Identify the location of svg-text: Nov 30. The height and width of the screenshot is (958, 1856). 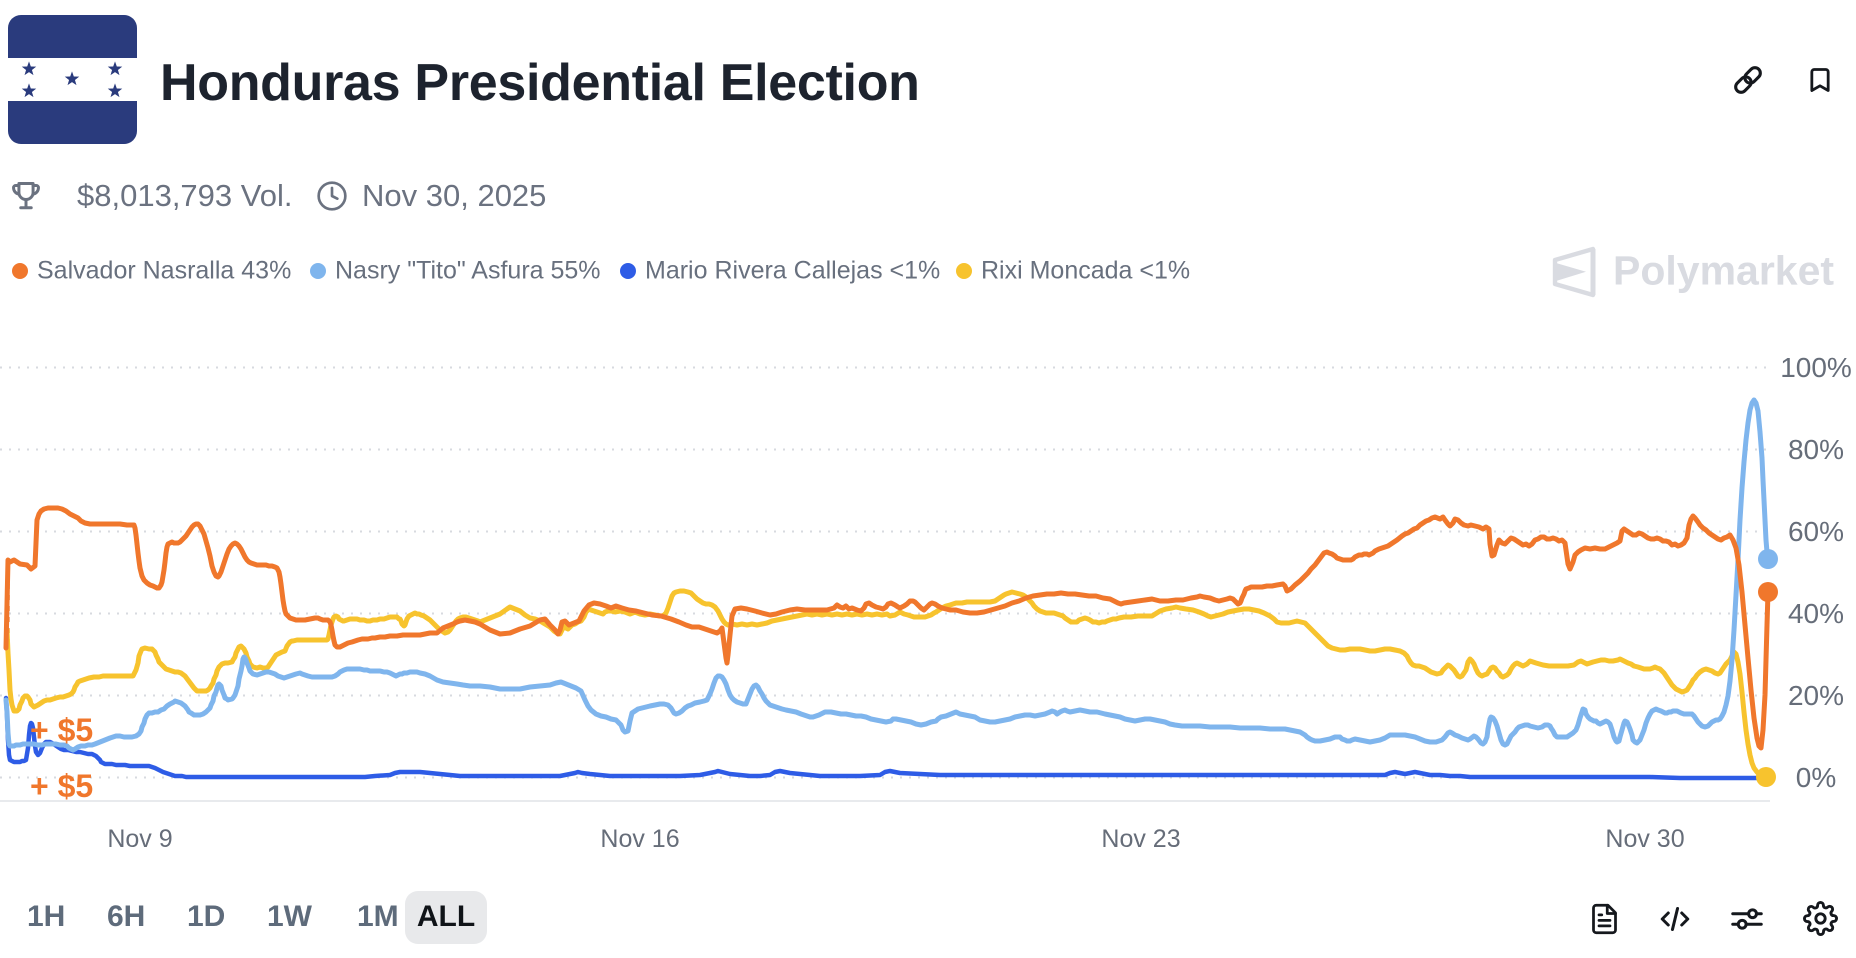
(1644, 839).